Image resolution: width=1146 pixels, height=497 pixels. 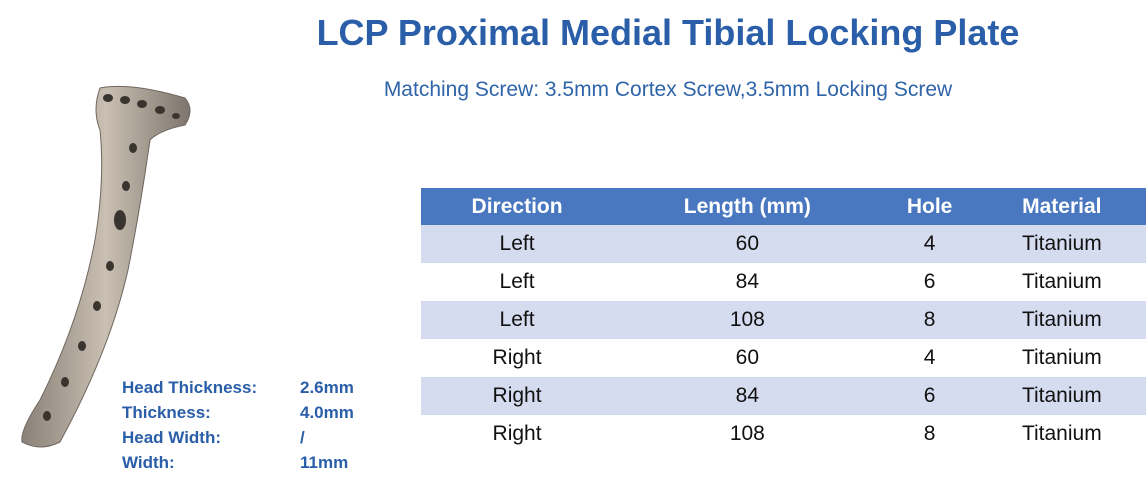 I want to click on plate-image, so click(x=106, y=266).